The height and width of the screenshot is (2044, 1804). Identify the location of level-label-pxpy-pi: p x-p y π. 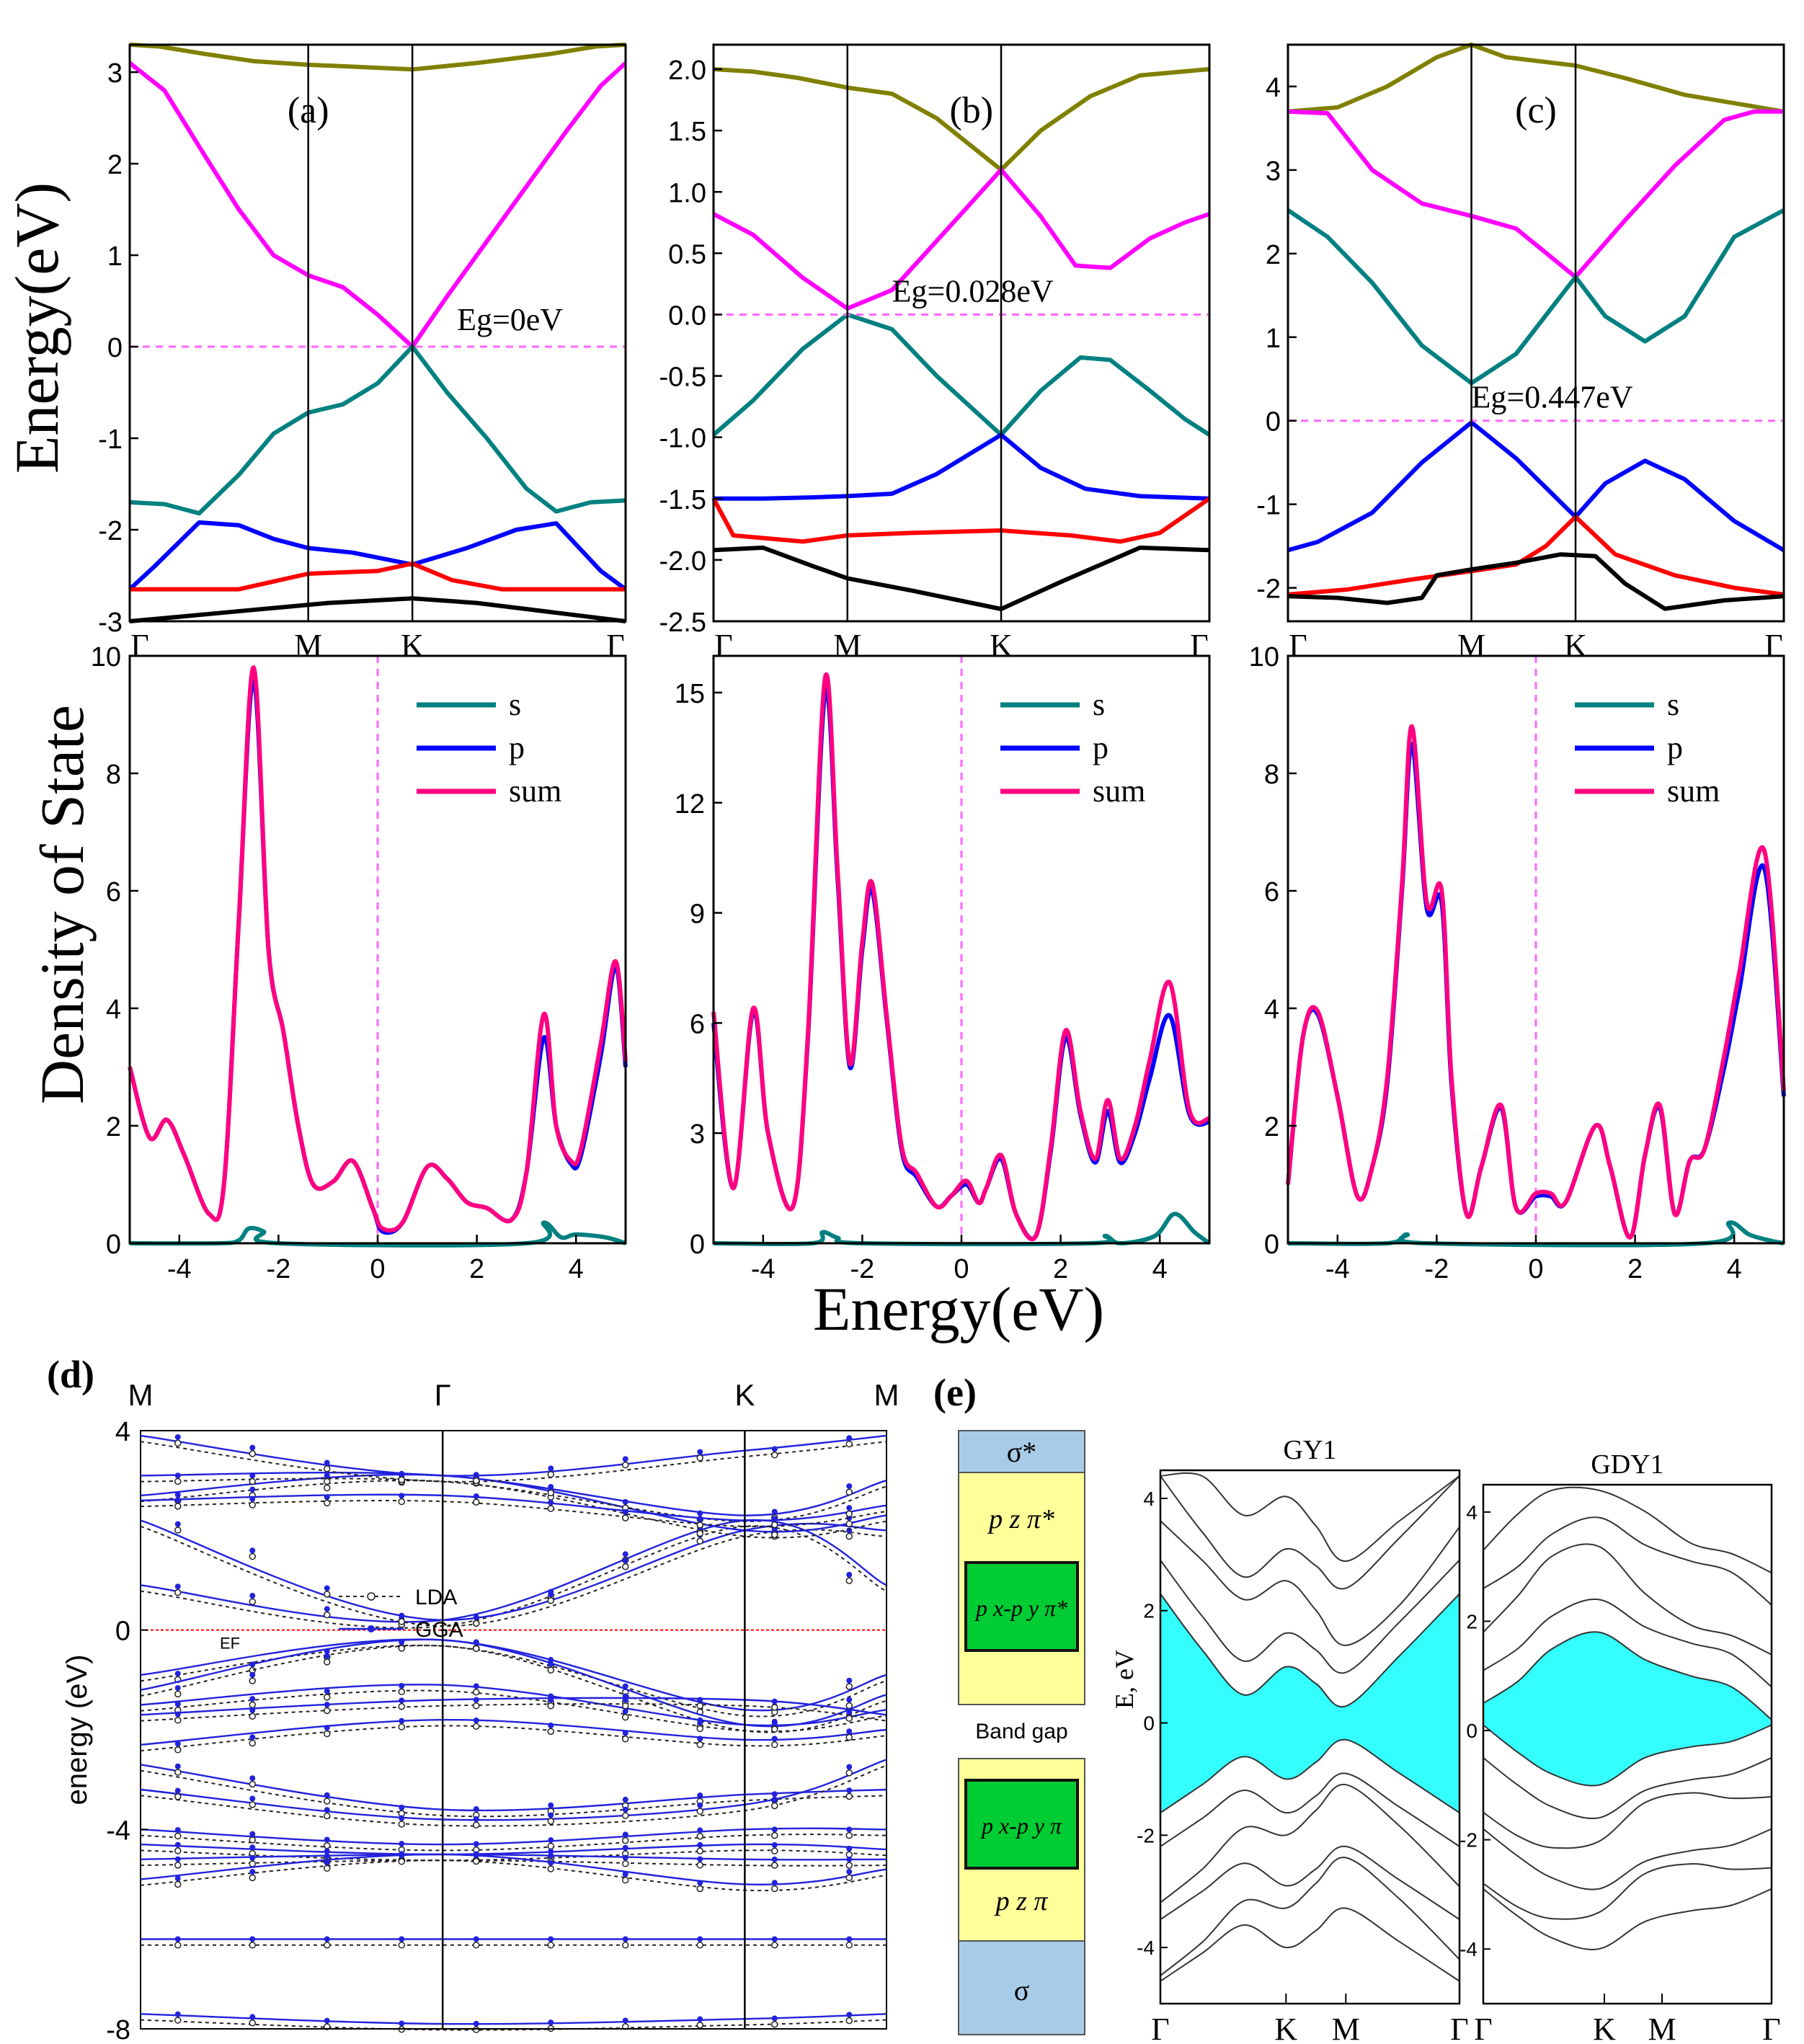
(1021, 1826).